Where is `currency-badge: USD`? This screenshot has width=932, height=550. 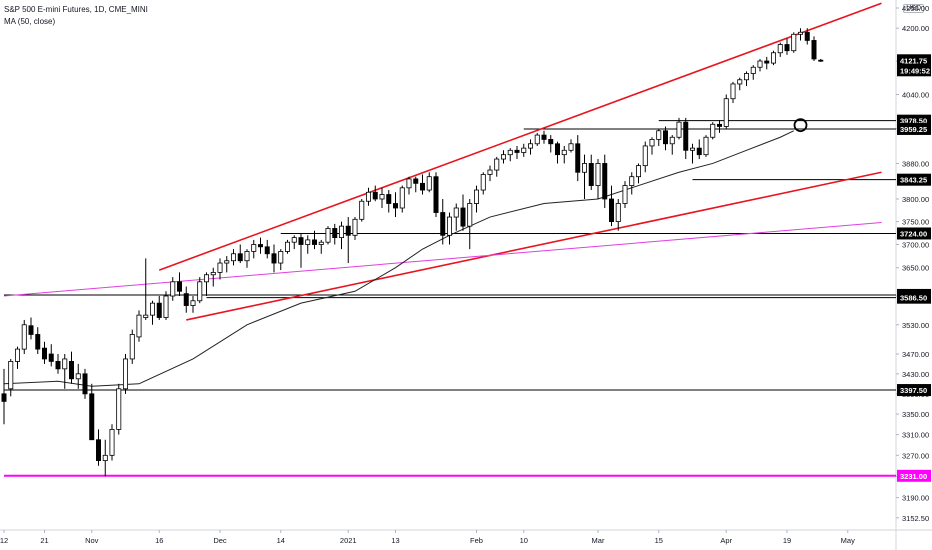 currency-badge: USD is located at coordinates (913, 8).